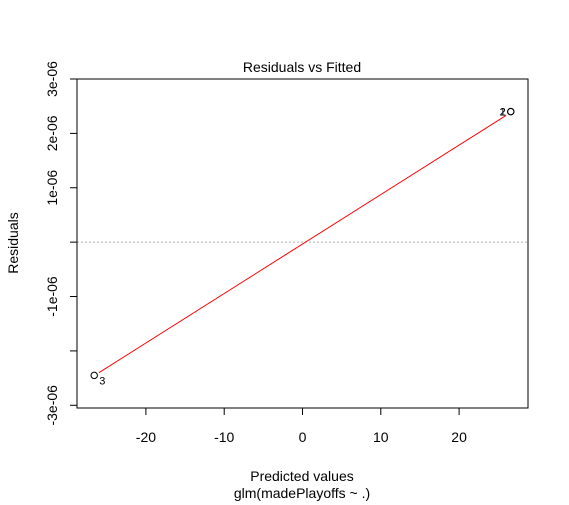 The image size is (569, 505). What do you see at coordinates (13, 242) in the screenshot?
I see `y-axis-title: Residuals` at bounding box center [13, 242].